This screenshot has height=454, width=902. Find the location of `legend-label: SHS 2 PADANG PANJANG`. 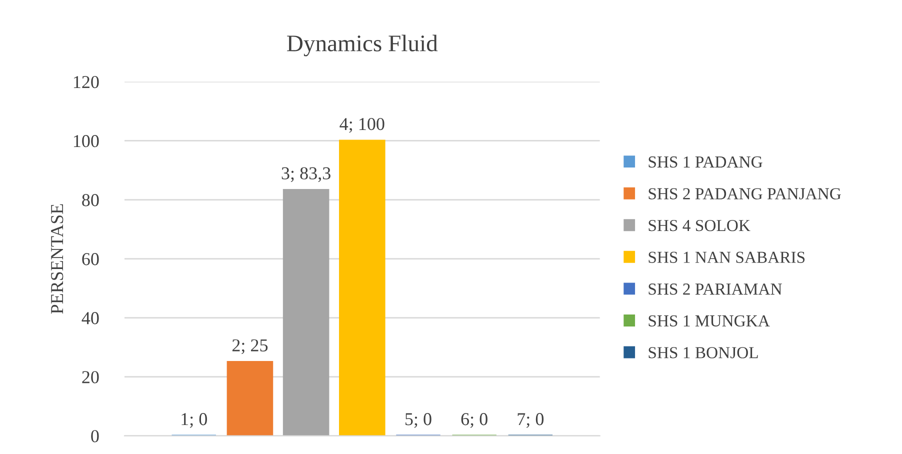

legend-label: SHS 2 PADANG PANJANG is located at coordinates (744, 194).